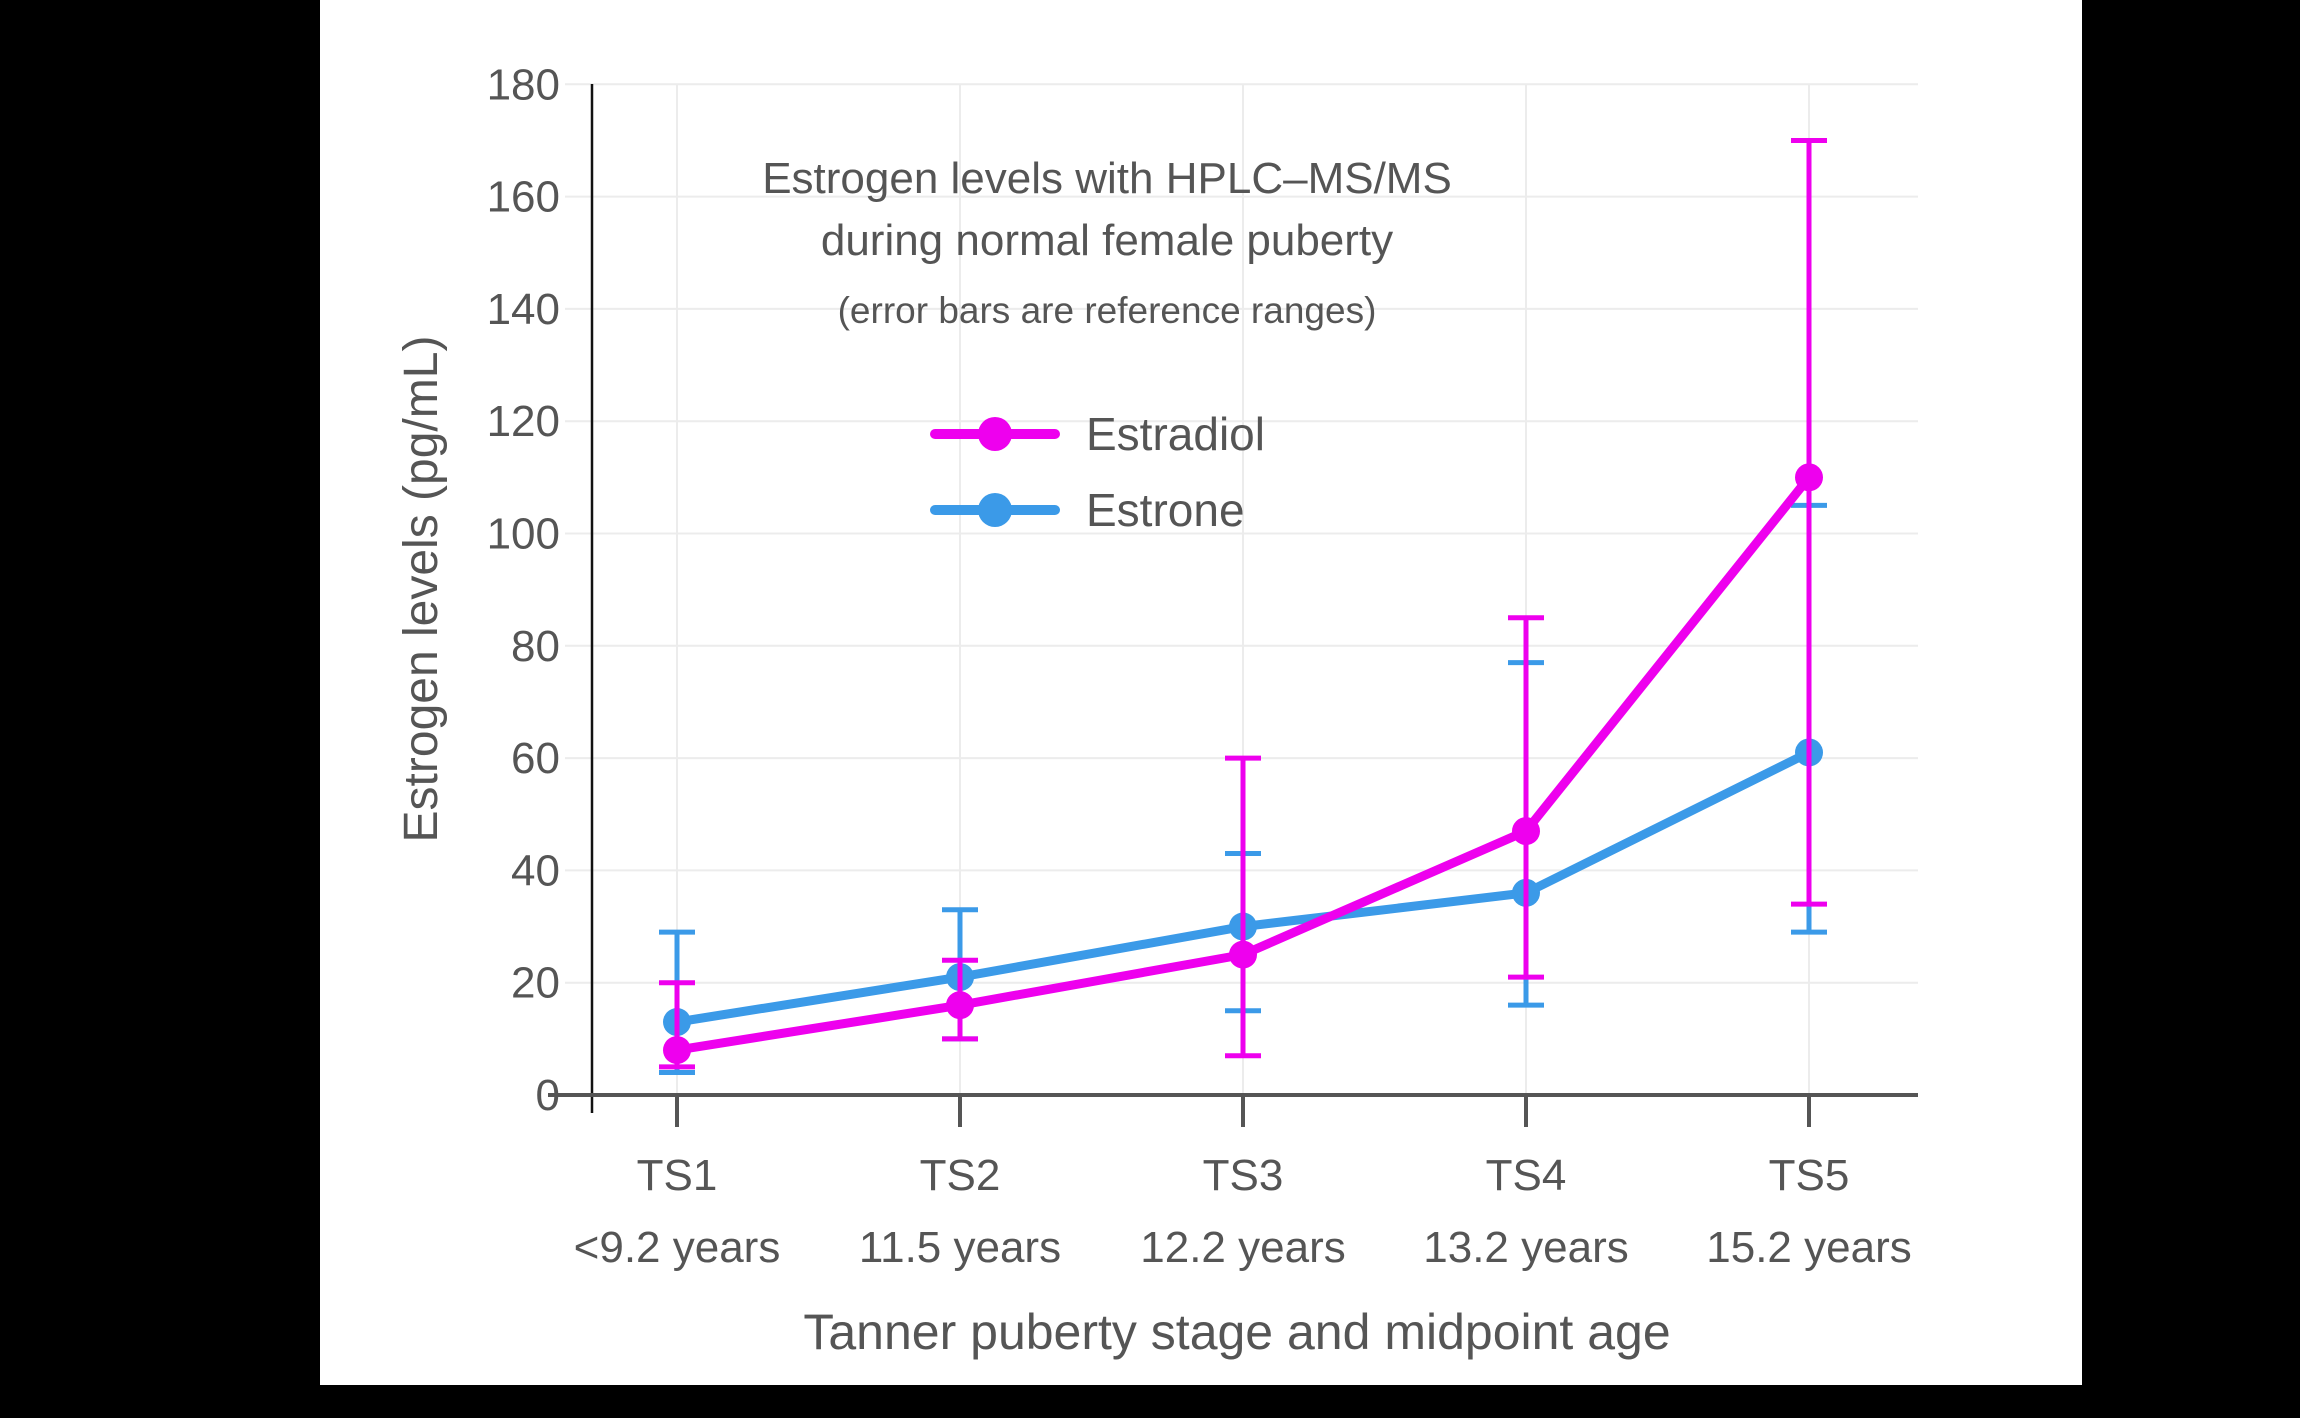 Image resolution: width=2300 pixels, height=1418 pixels. I want to click on data-point-Estradiol-TS5, so click(1809, 477).